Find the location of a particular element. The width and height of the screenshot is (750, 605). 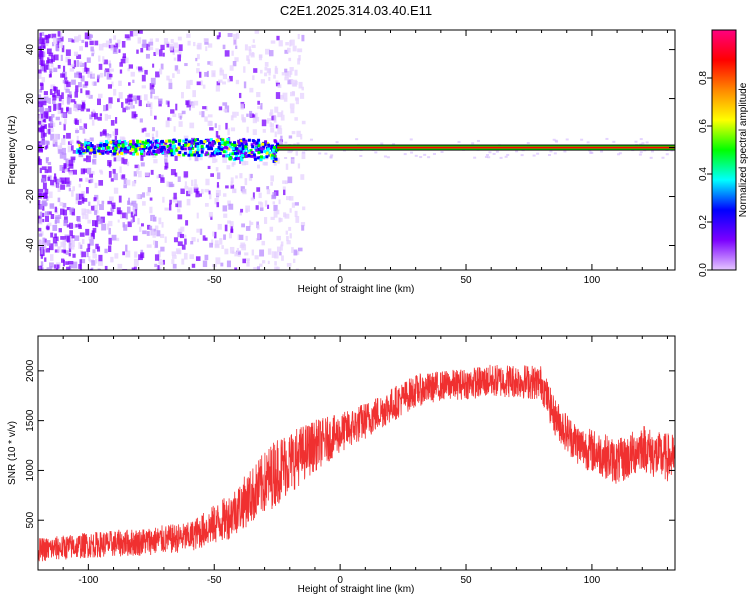

top-x-tick-label: 0 is located at coordinates (340, 280).